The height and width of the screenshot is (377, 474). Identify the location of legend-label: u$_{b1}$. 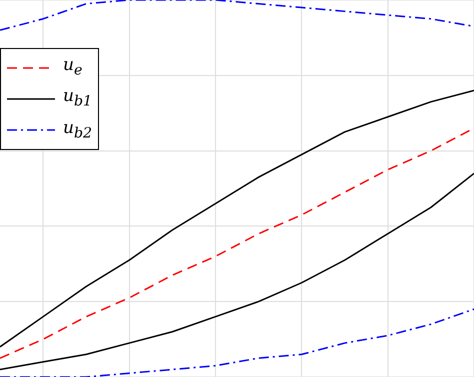
(77, 98).